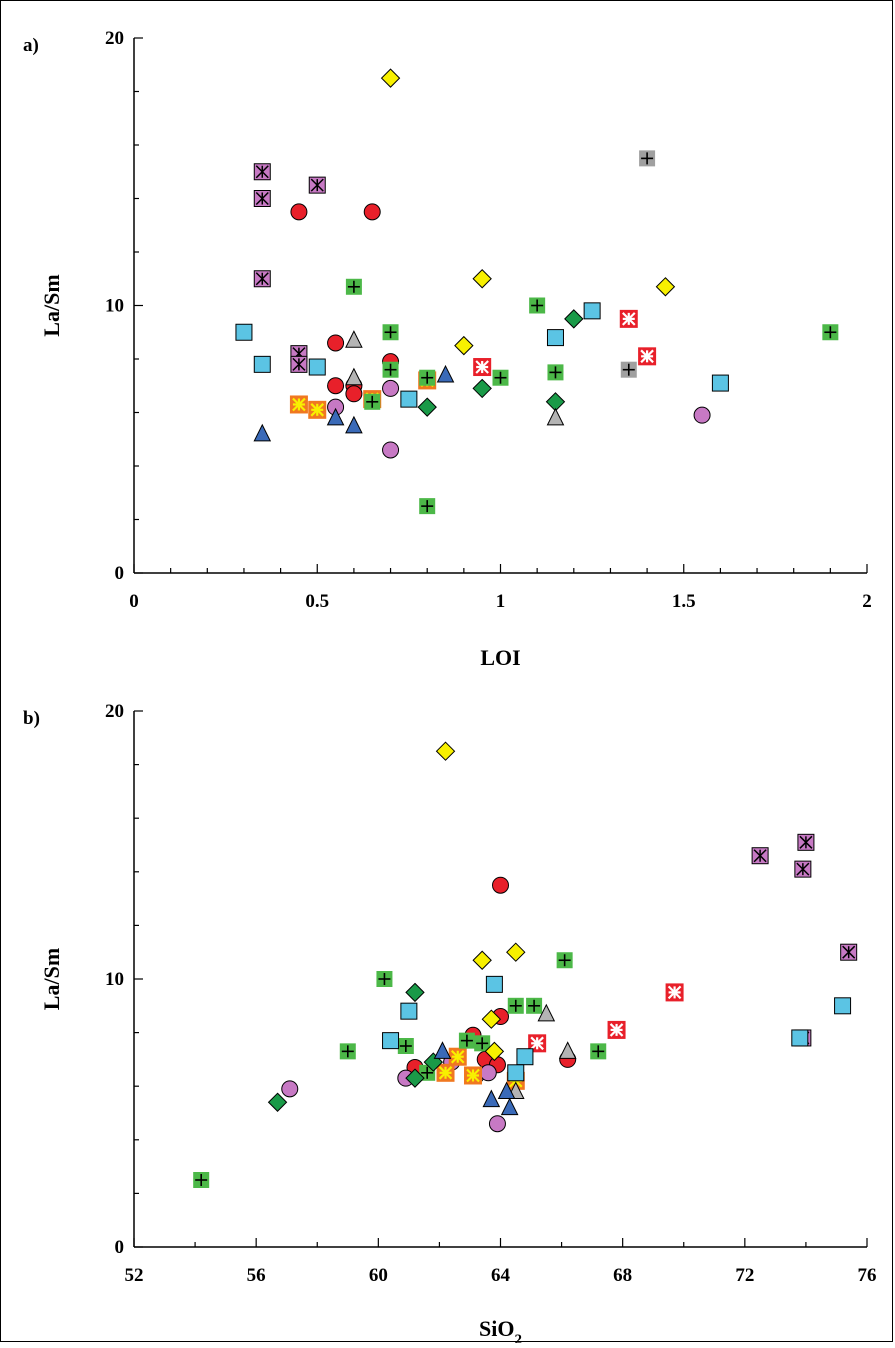 Image resolution: width=895 pixels, height=1348 pixels. I want to click on x-tick-label: 60, so click(378, 1275).